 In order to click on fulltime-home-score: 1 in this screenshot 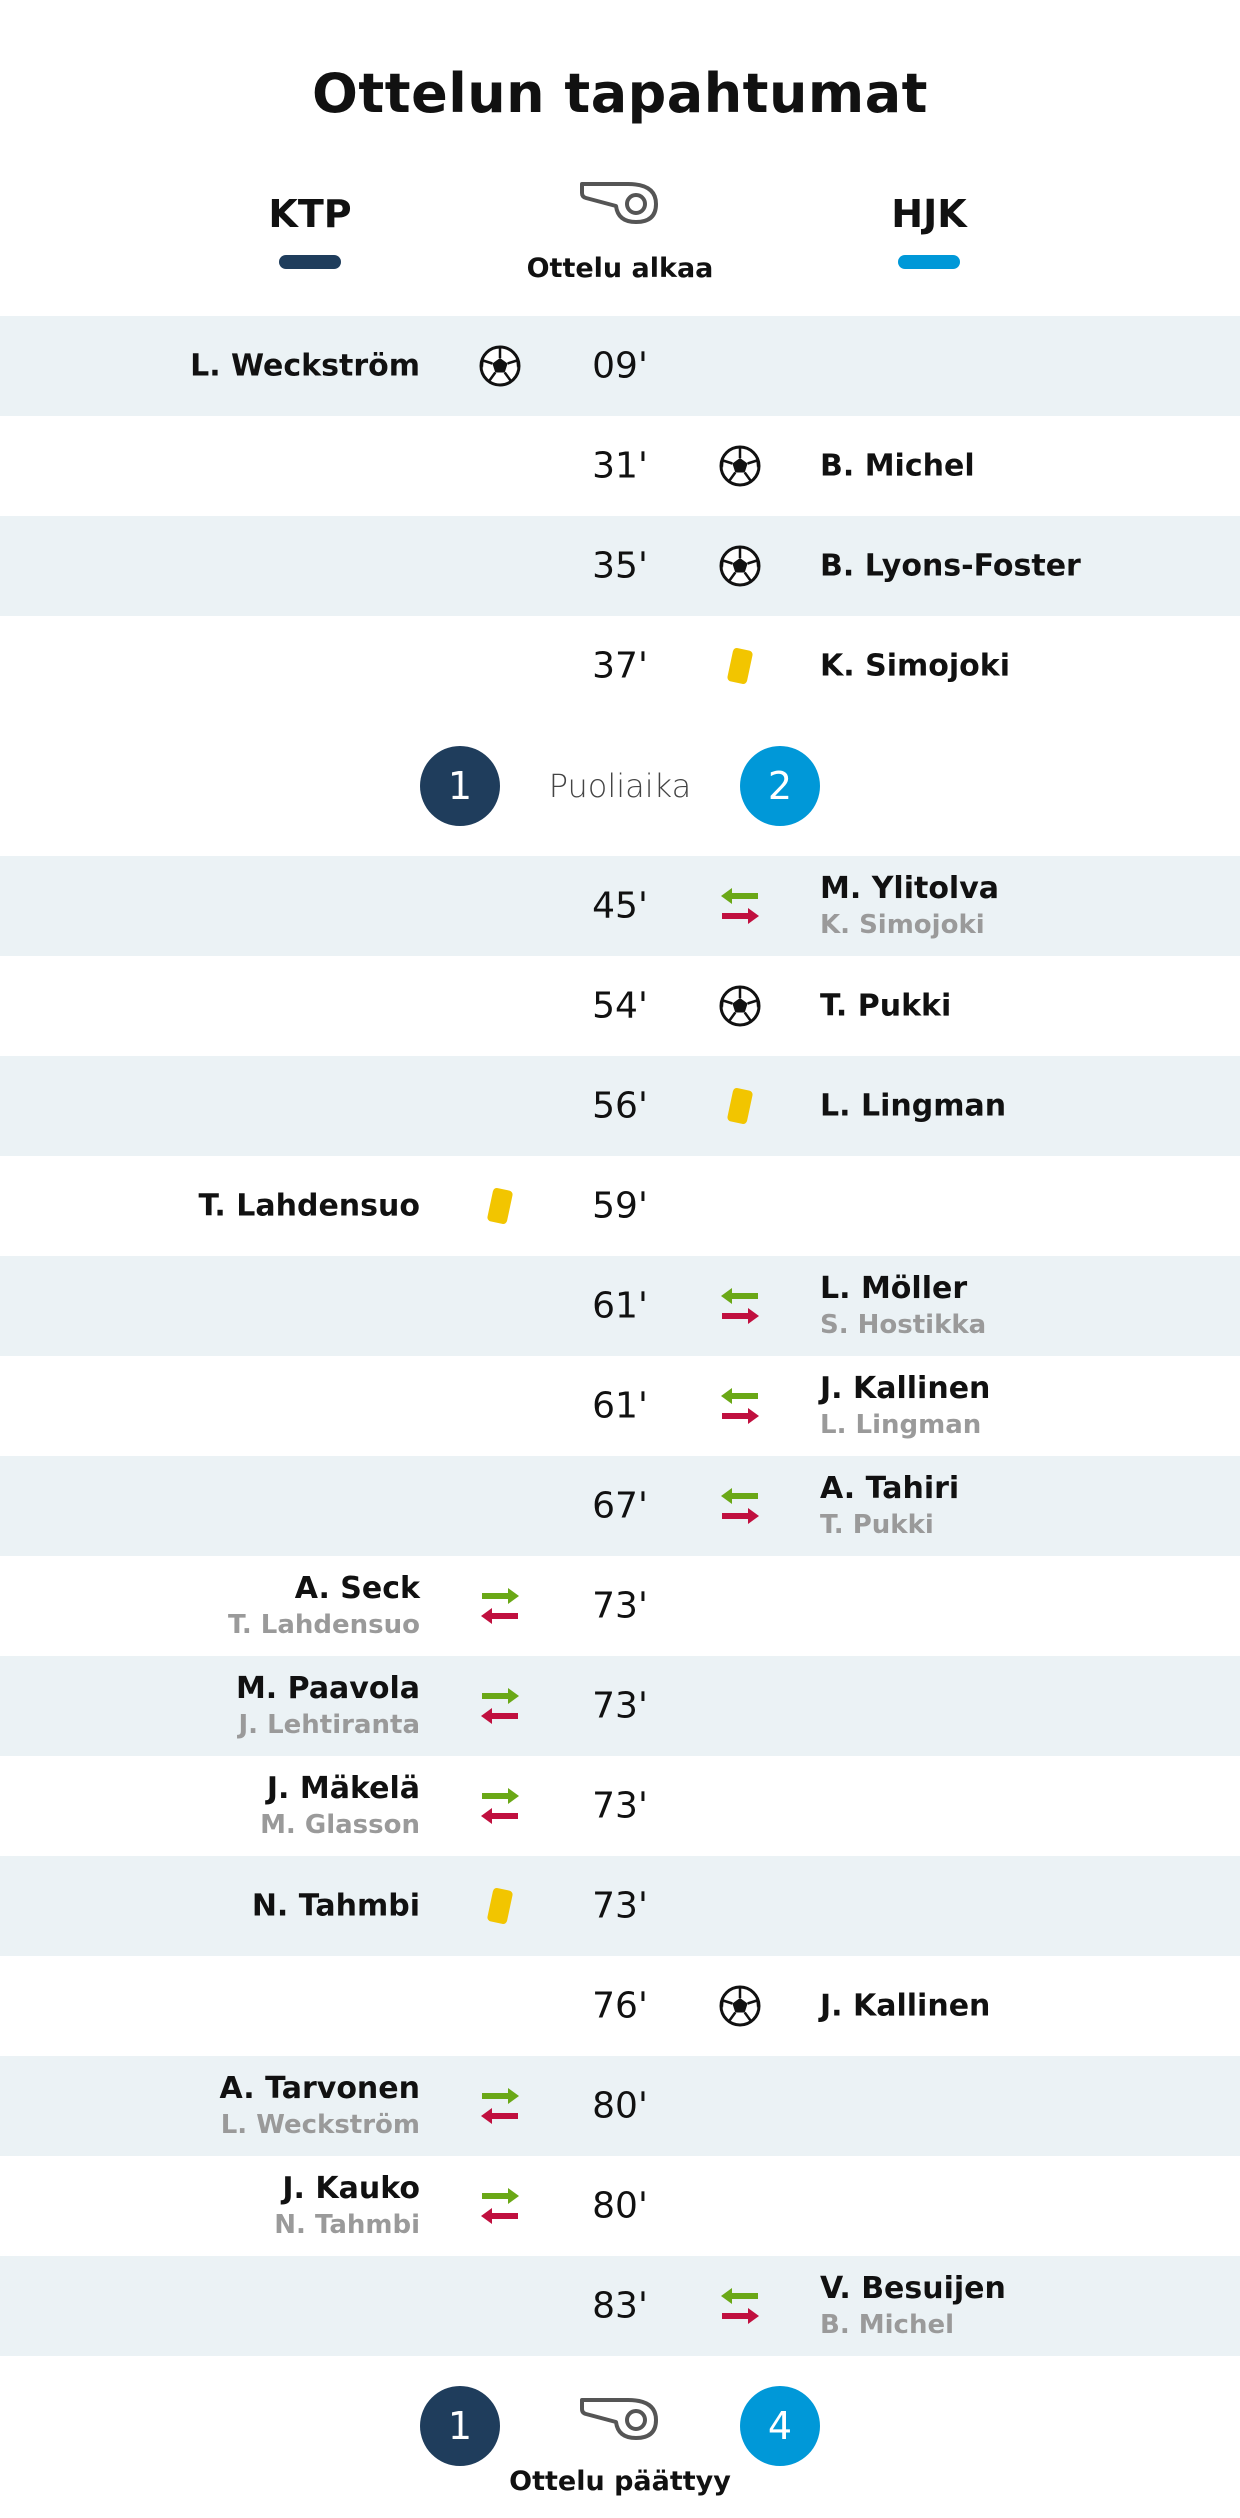, I will do `click(460, 2426)`.